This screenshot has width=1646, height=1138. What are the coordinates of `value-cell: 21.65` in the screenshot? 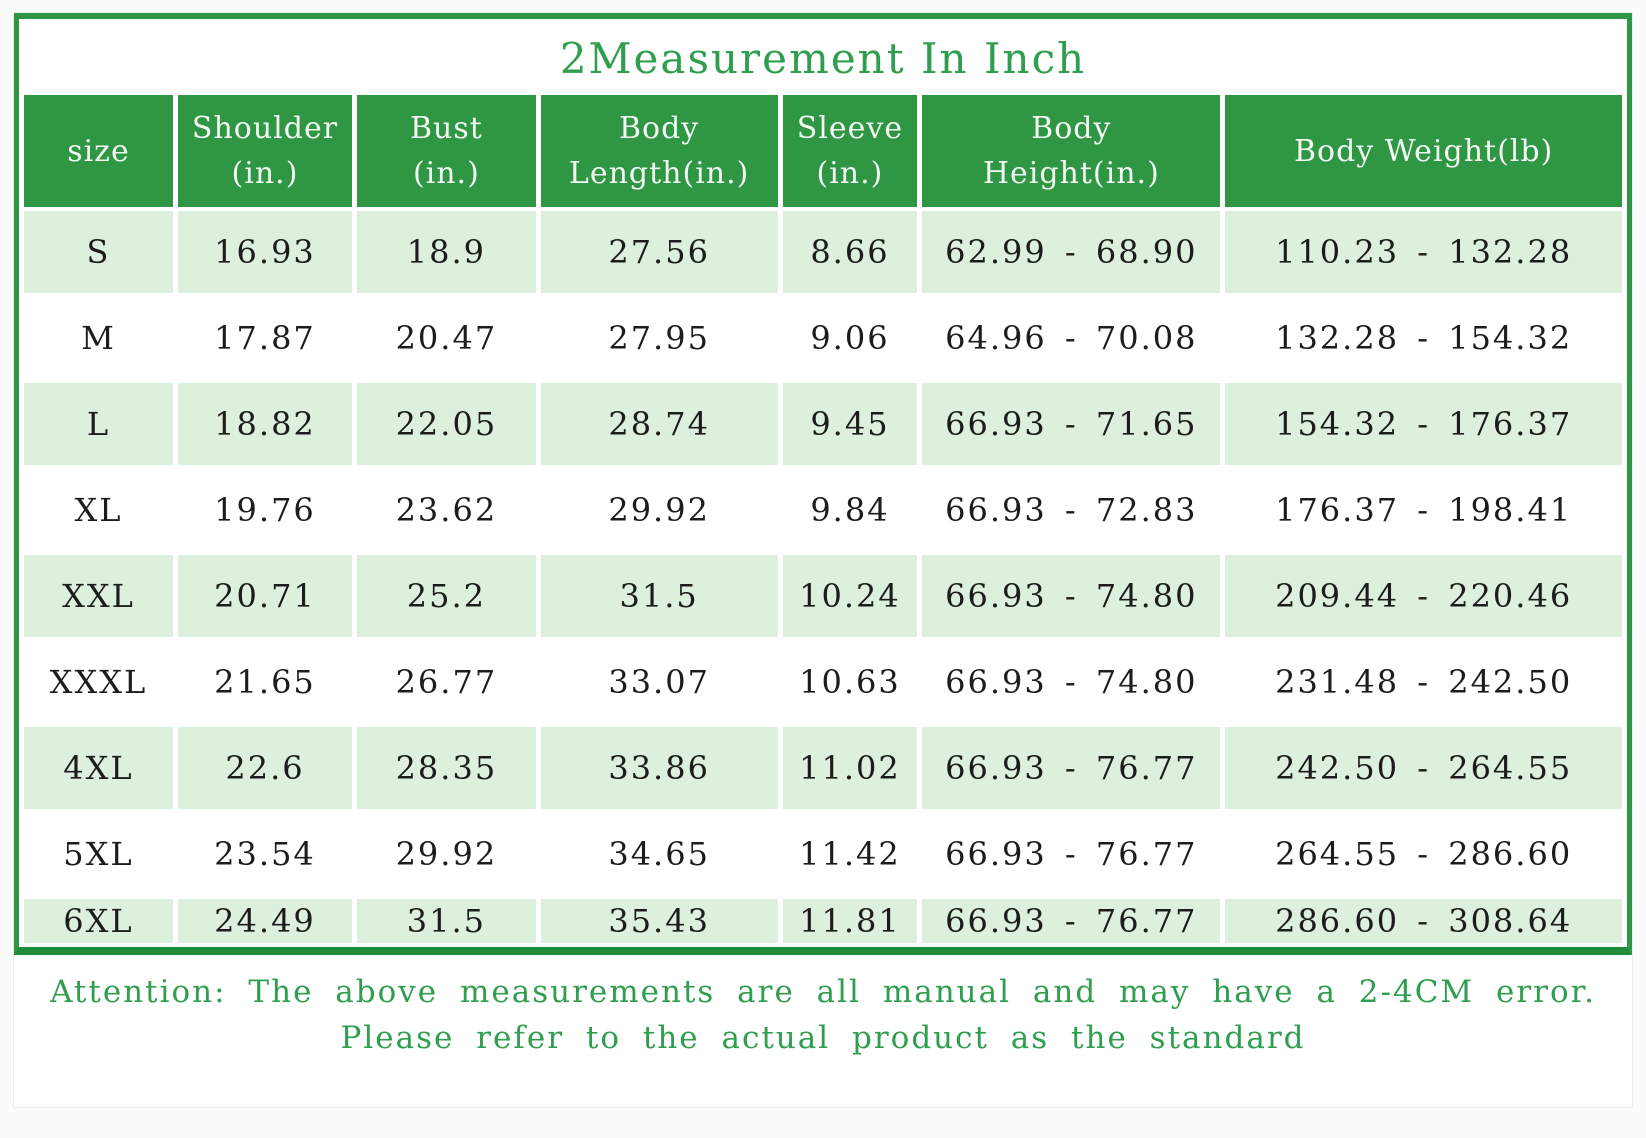 It's located at (265, 682).